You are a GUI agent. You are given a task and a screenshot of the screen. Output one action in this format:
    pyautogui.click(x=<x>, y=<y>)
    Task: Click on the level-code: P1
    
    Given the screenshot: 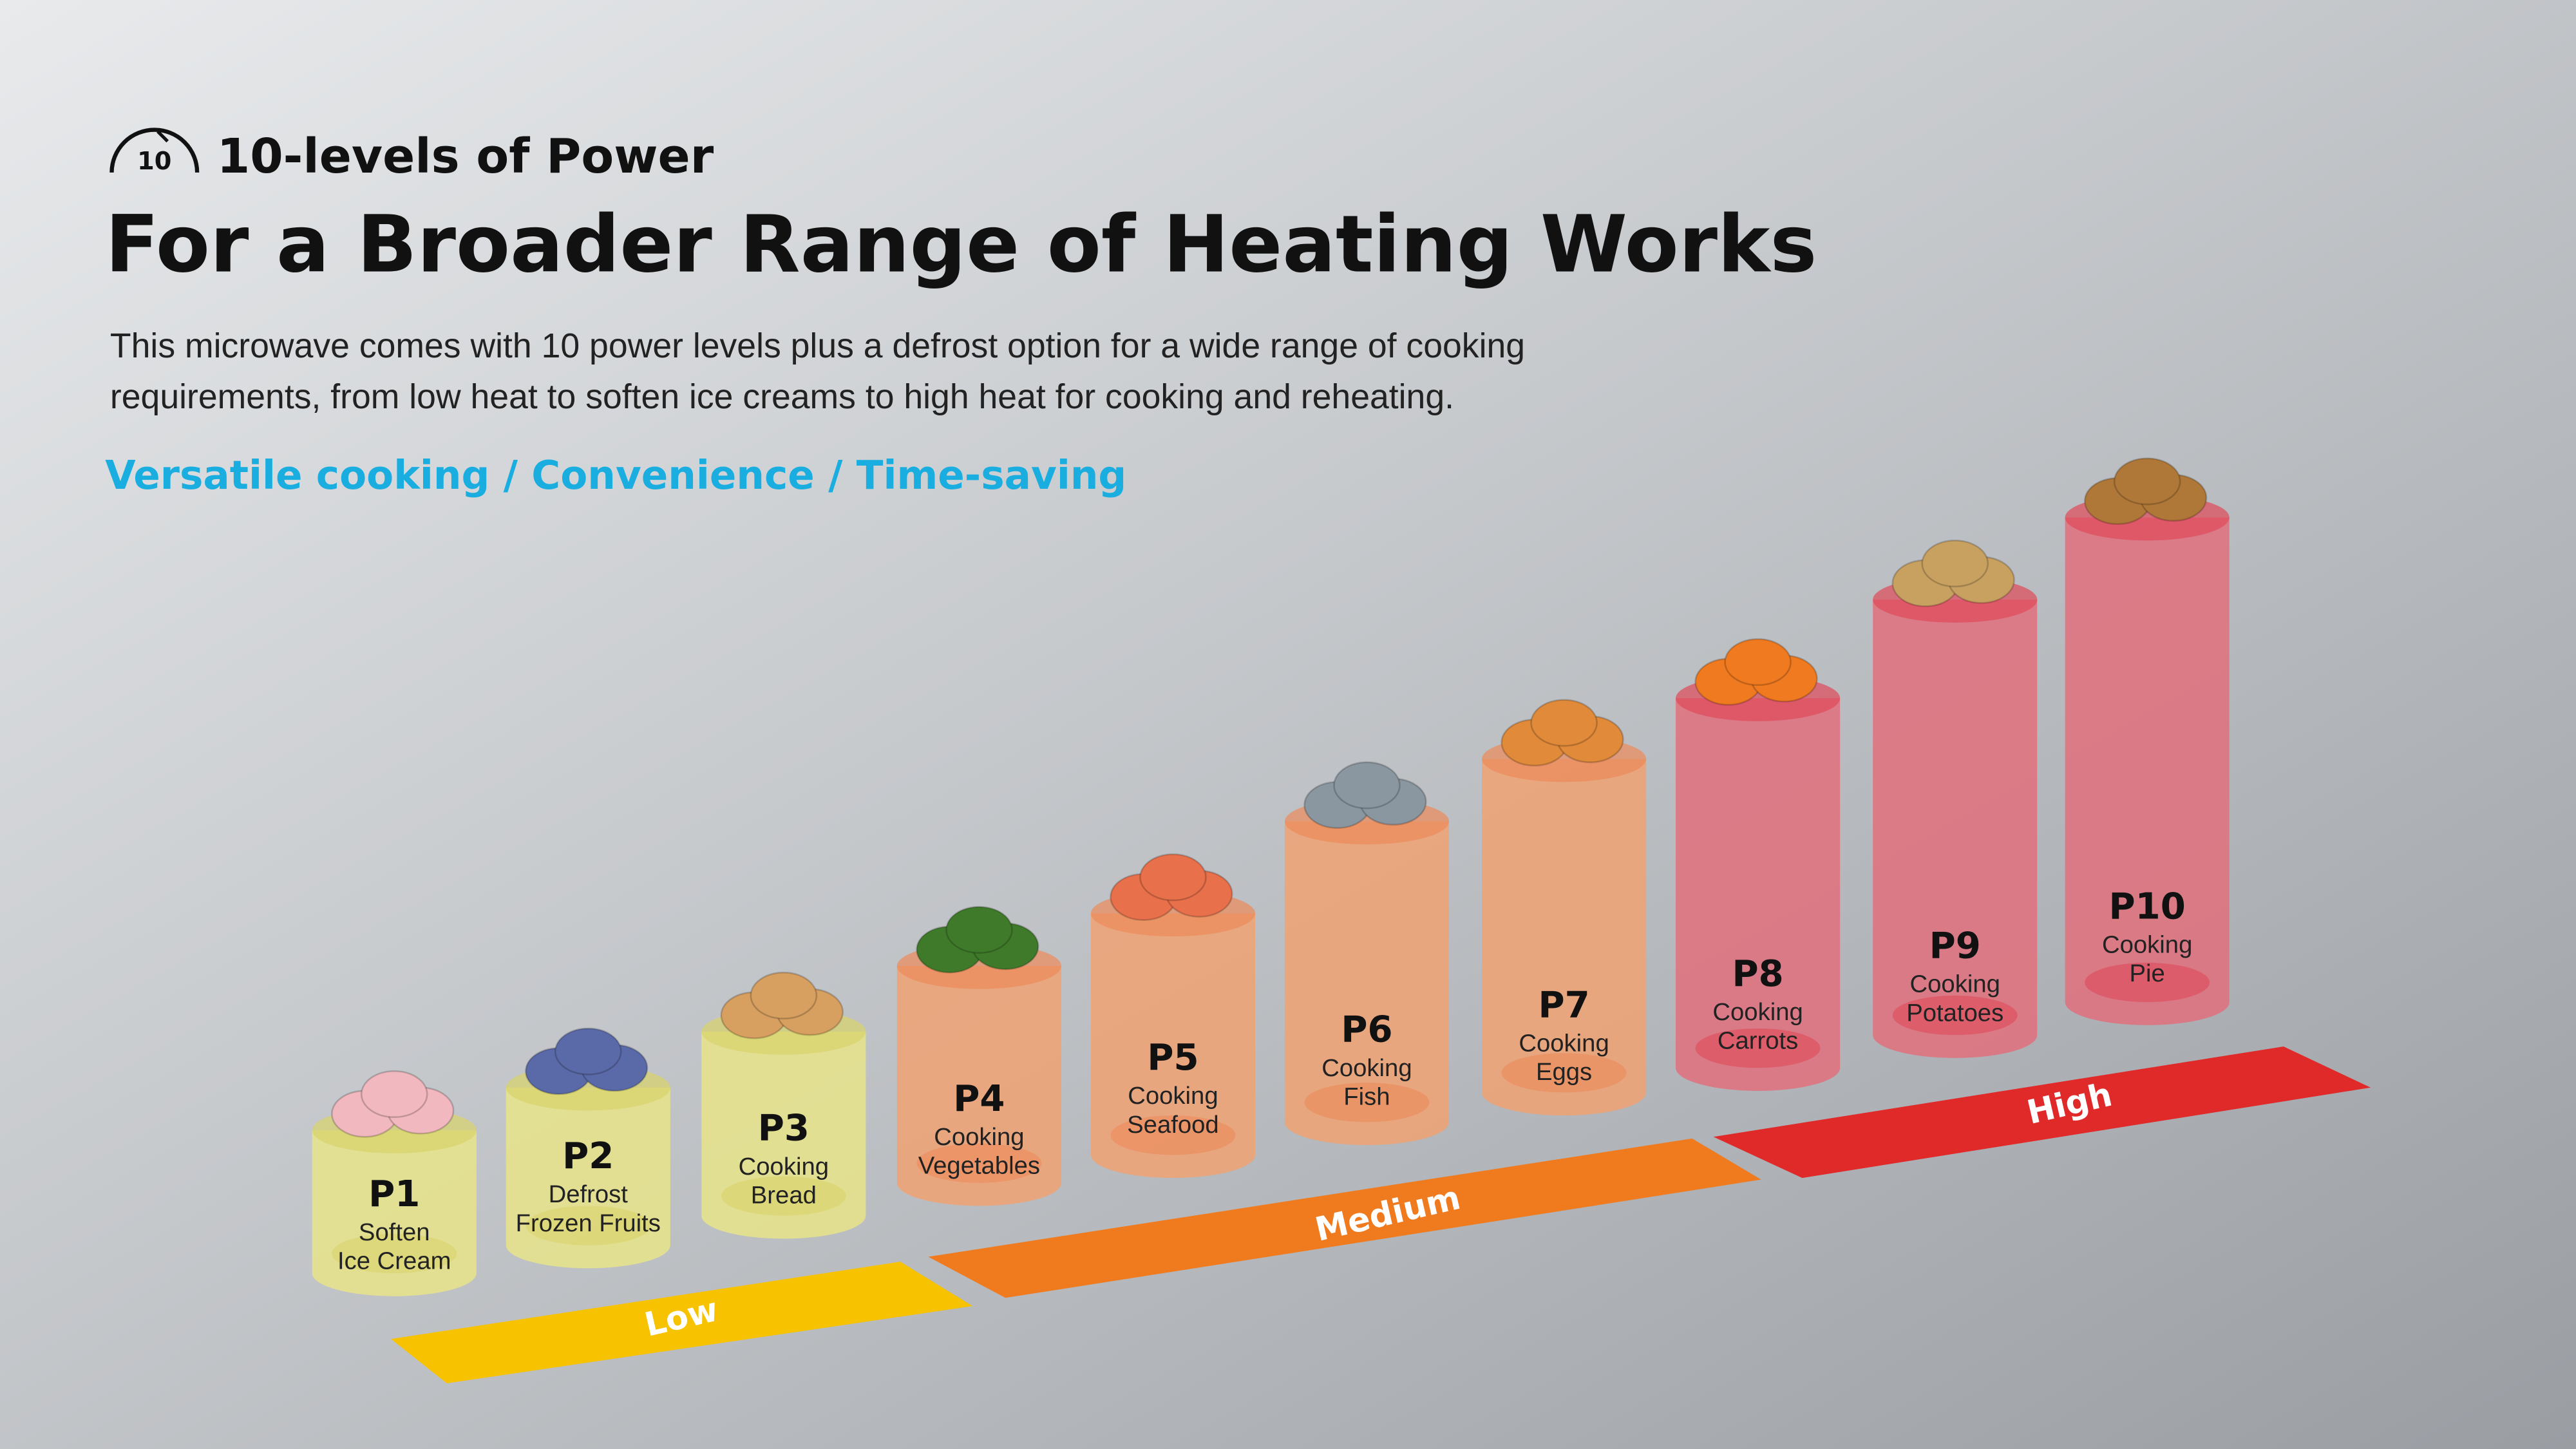 What is the action you would take?
    pyautogui.click(x=394, y=1194)
    